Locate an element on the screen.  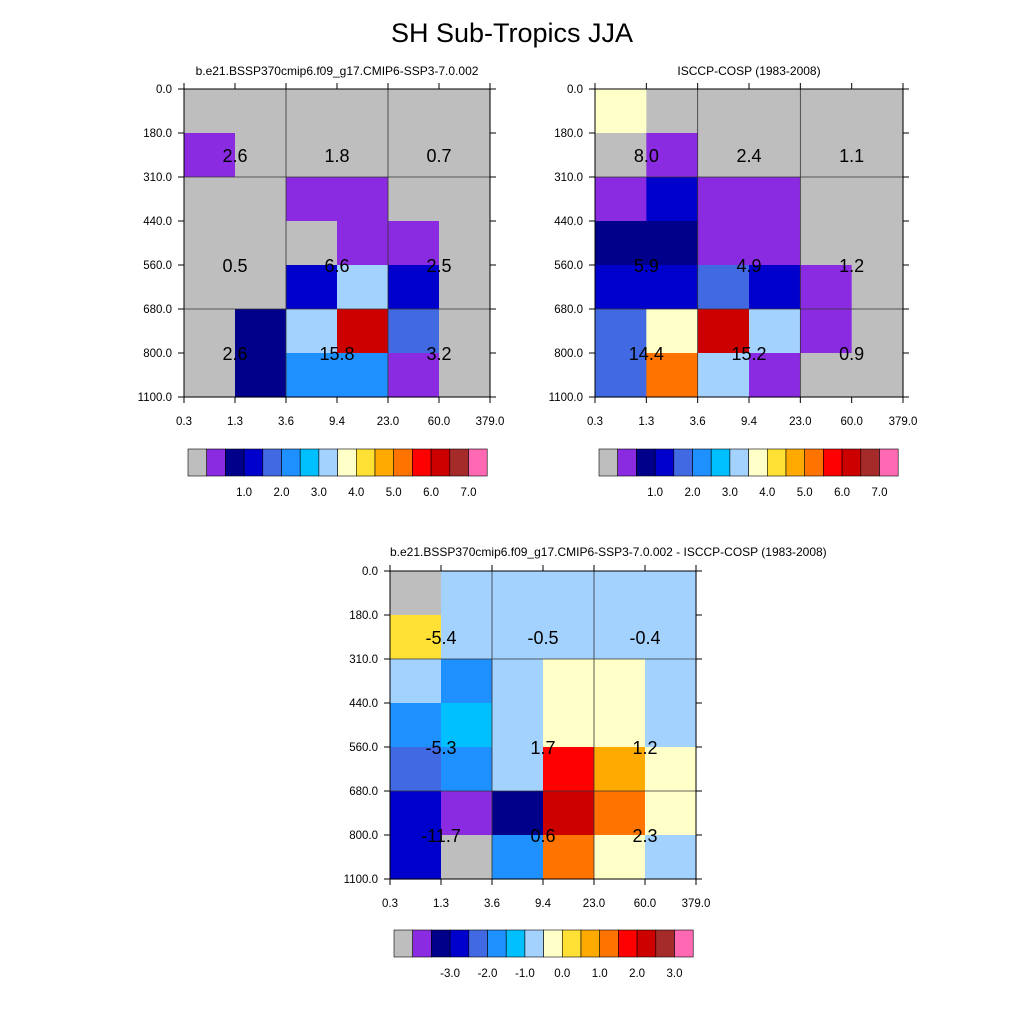
colorbar-label: -3.0 is located at coordinates (450, 974).